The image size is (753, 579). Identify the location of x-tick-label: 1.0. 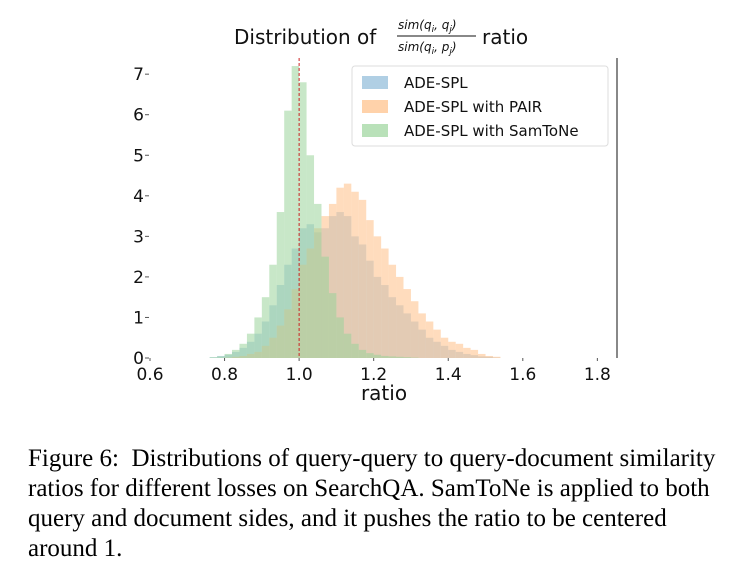
(299, 375).